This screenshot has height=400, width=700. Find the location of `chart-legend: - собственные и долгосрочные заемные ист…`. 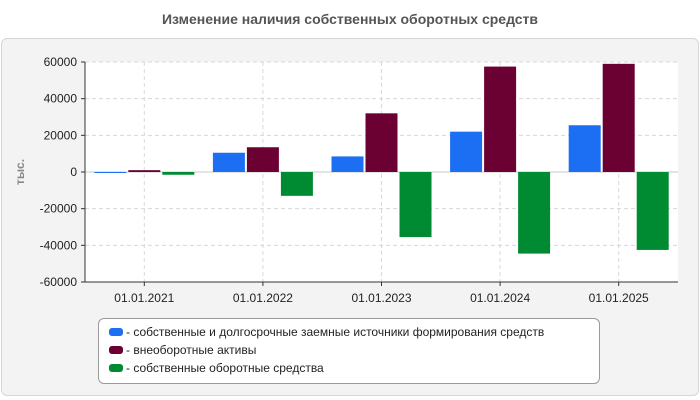

chart-legend: - собственные и долгосрочные заемные ист… is located at coordinates (349, 351).